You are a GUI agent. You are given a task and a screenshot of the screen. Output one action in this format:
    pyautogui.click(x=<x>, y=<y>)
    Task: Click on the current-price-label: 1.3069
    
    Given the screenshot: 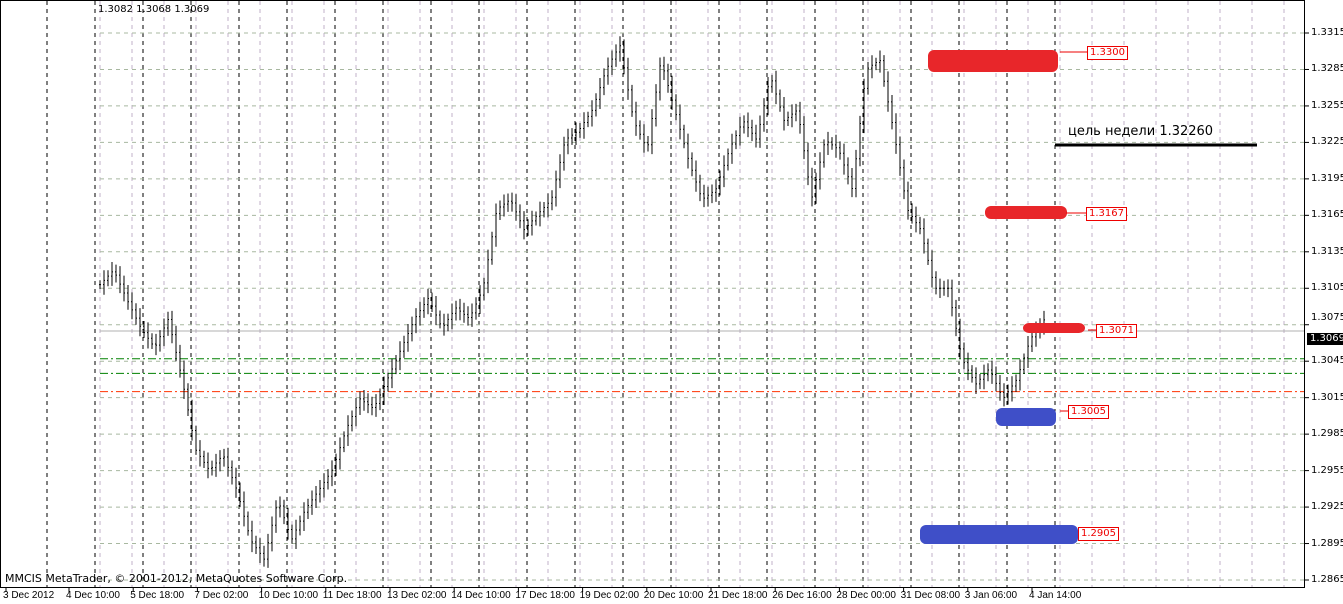 What is the action you would take?
    pyautogui.click(x=1325, y=339)
    